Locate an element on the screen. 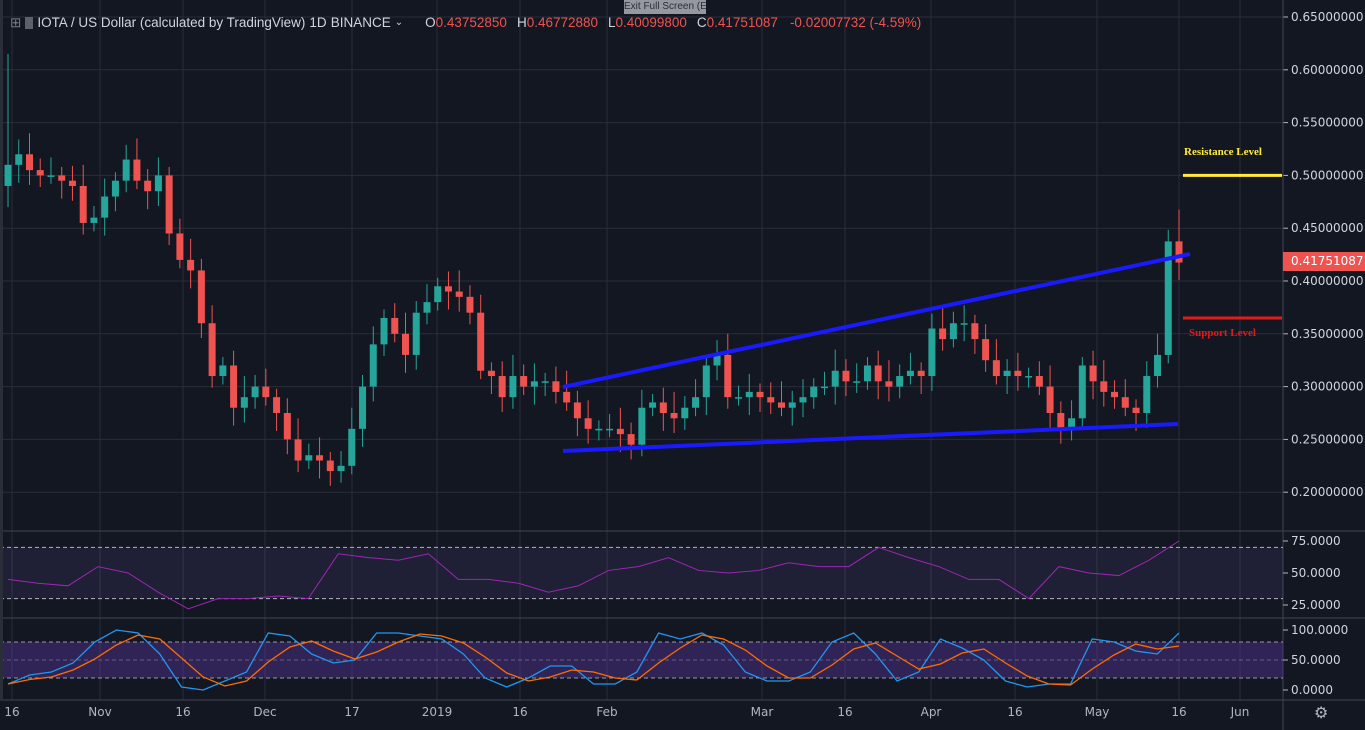 The image size is (1365, 730). y-tick-label: 0.60000000 is located at coordinates (1327, 70).